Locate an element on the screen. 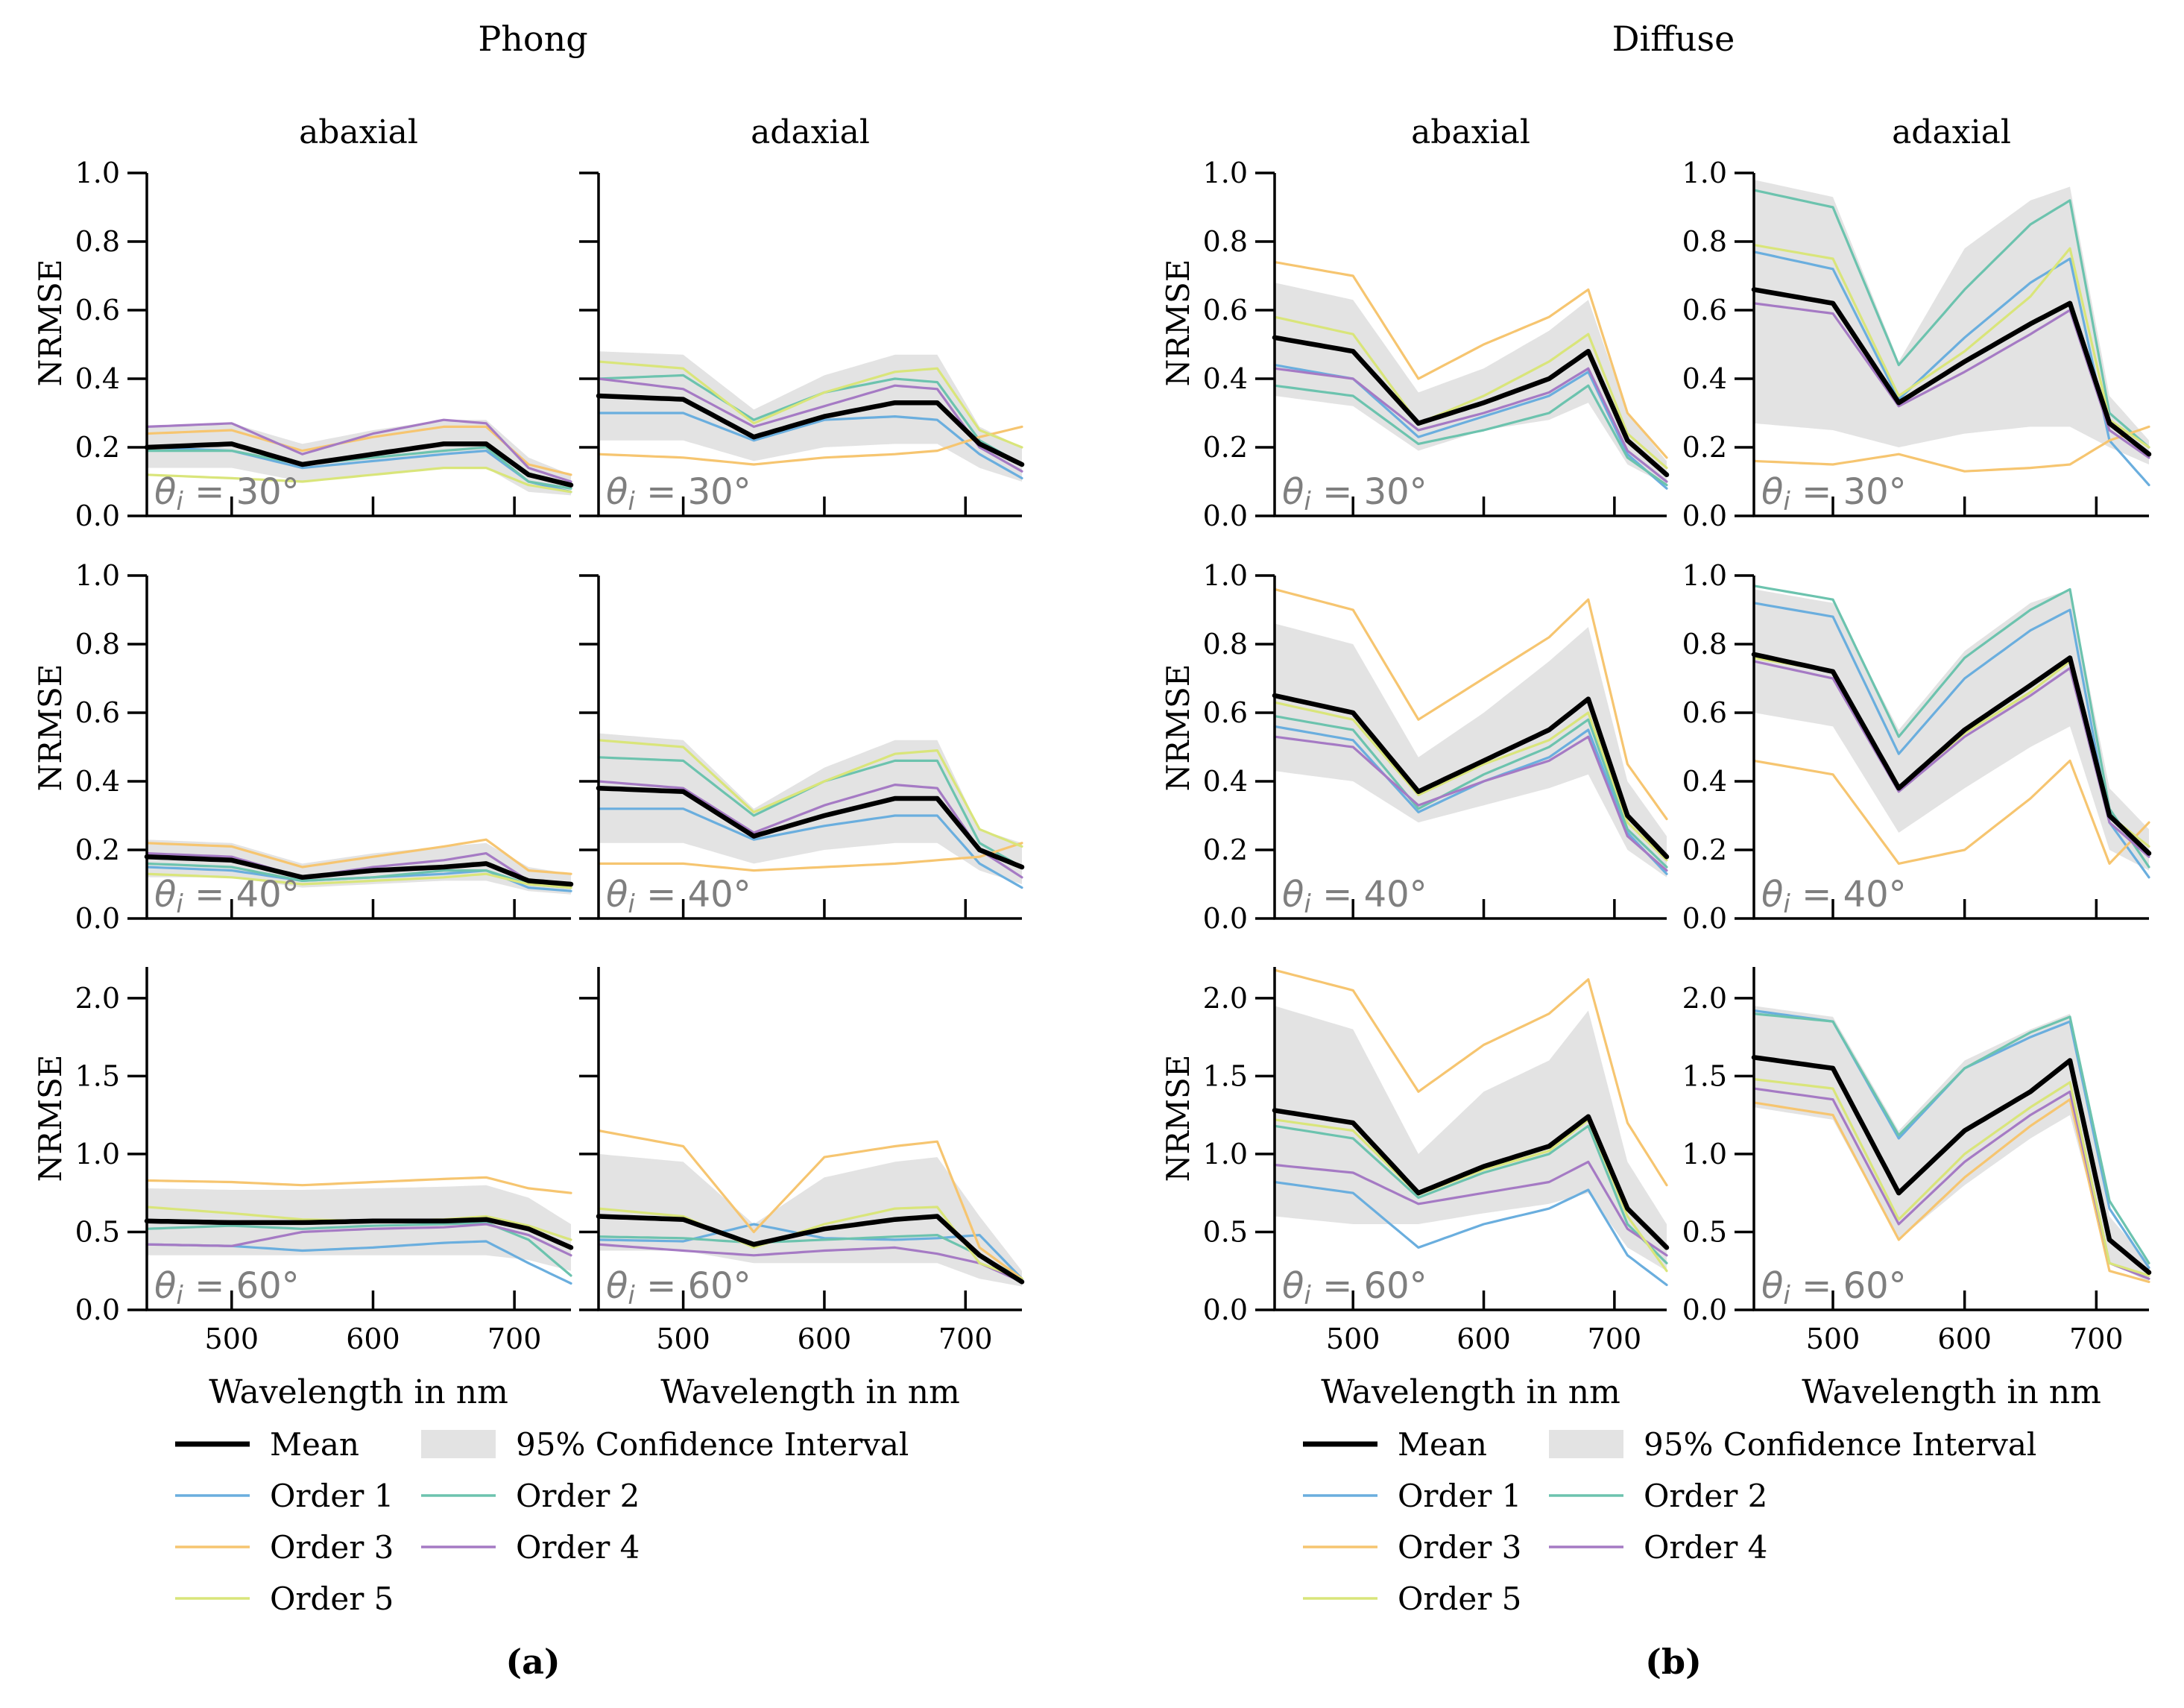 Image resolution: width=2184 pixels, height=1708 pixels. series-order1-diffuse-adaxial-40deg is located at coordinates (1951, 740).